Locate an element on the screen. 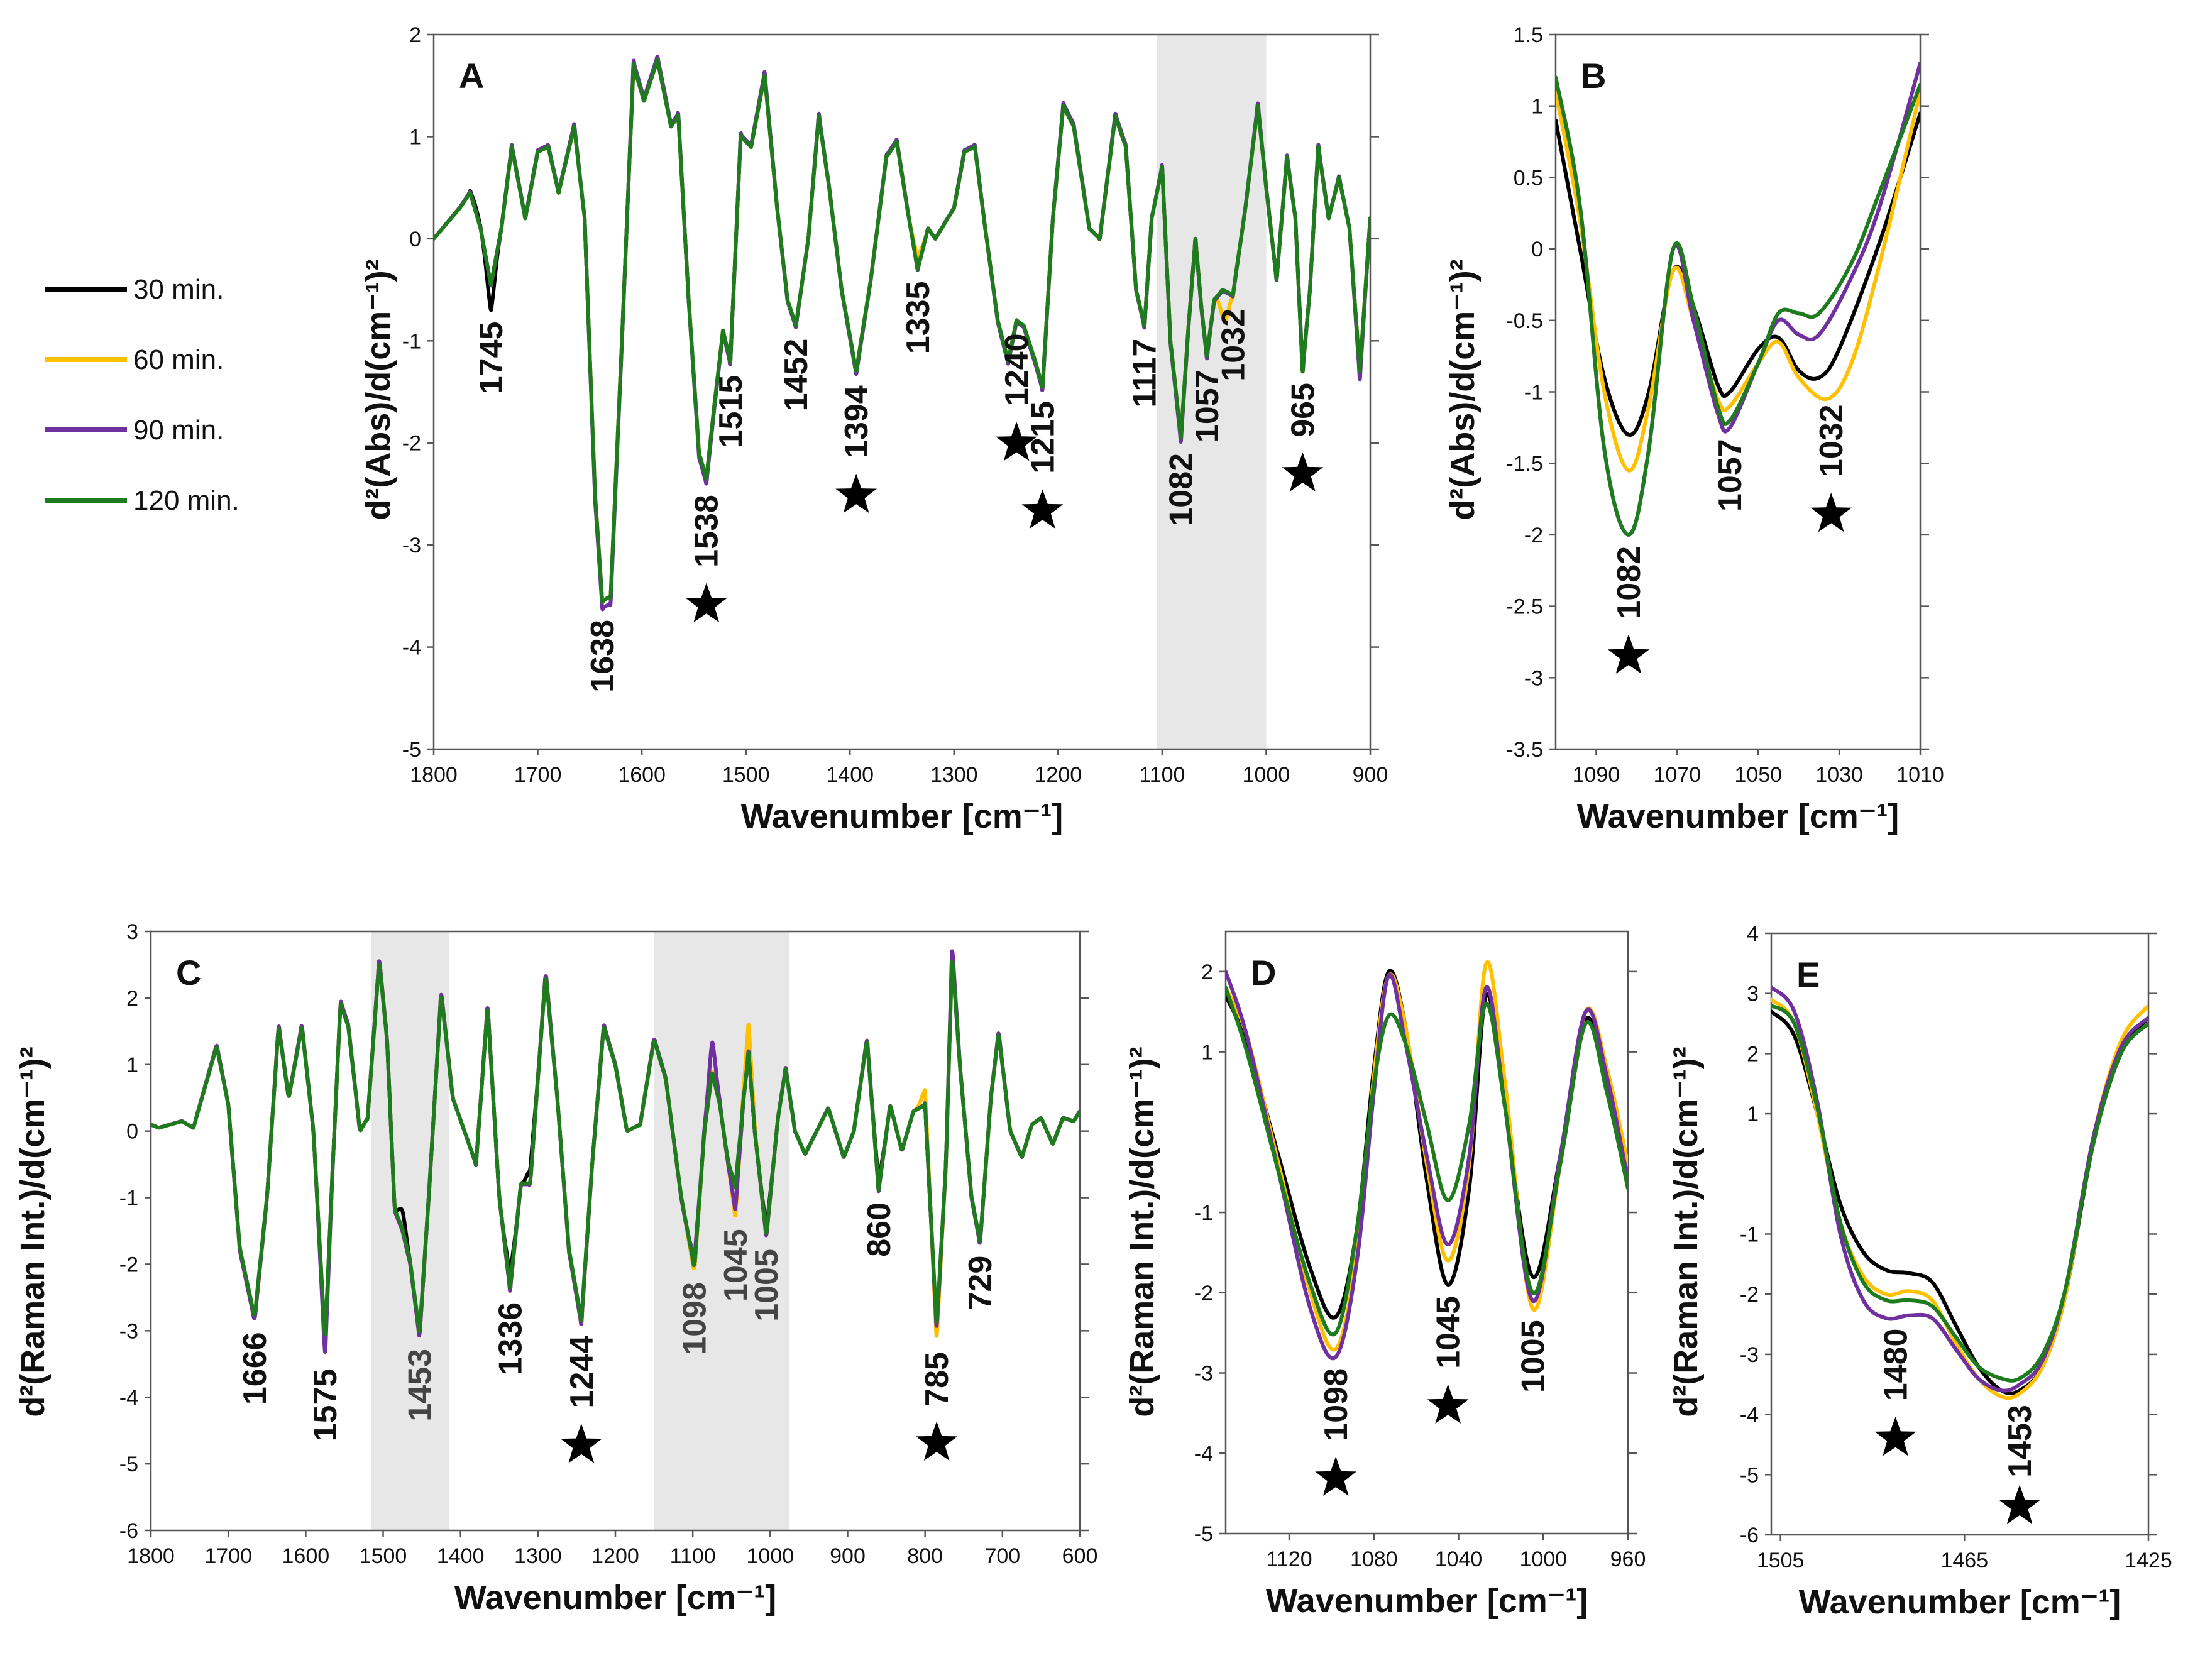  x-tick-label: 800 is located at coordinates (925, 1556).